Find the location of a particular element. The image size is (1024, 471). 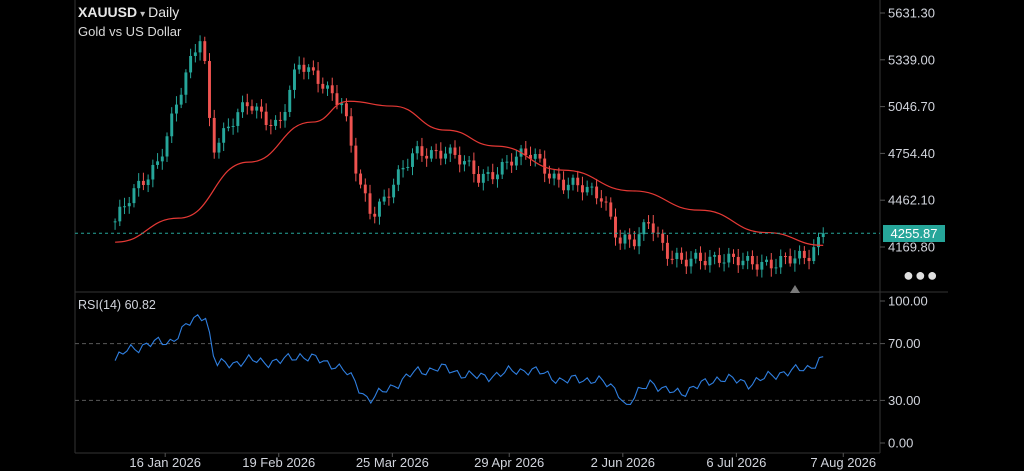

time-tick-label: 2 Jun 2026 is located at coordinates (623, 462).